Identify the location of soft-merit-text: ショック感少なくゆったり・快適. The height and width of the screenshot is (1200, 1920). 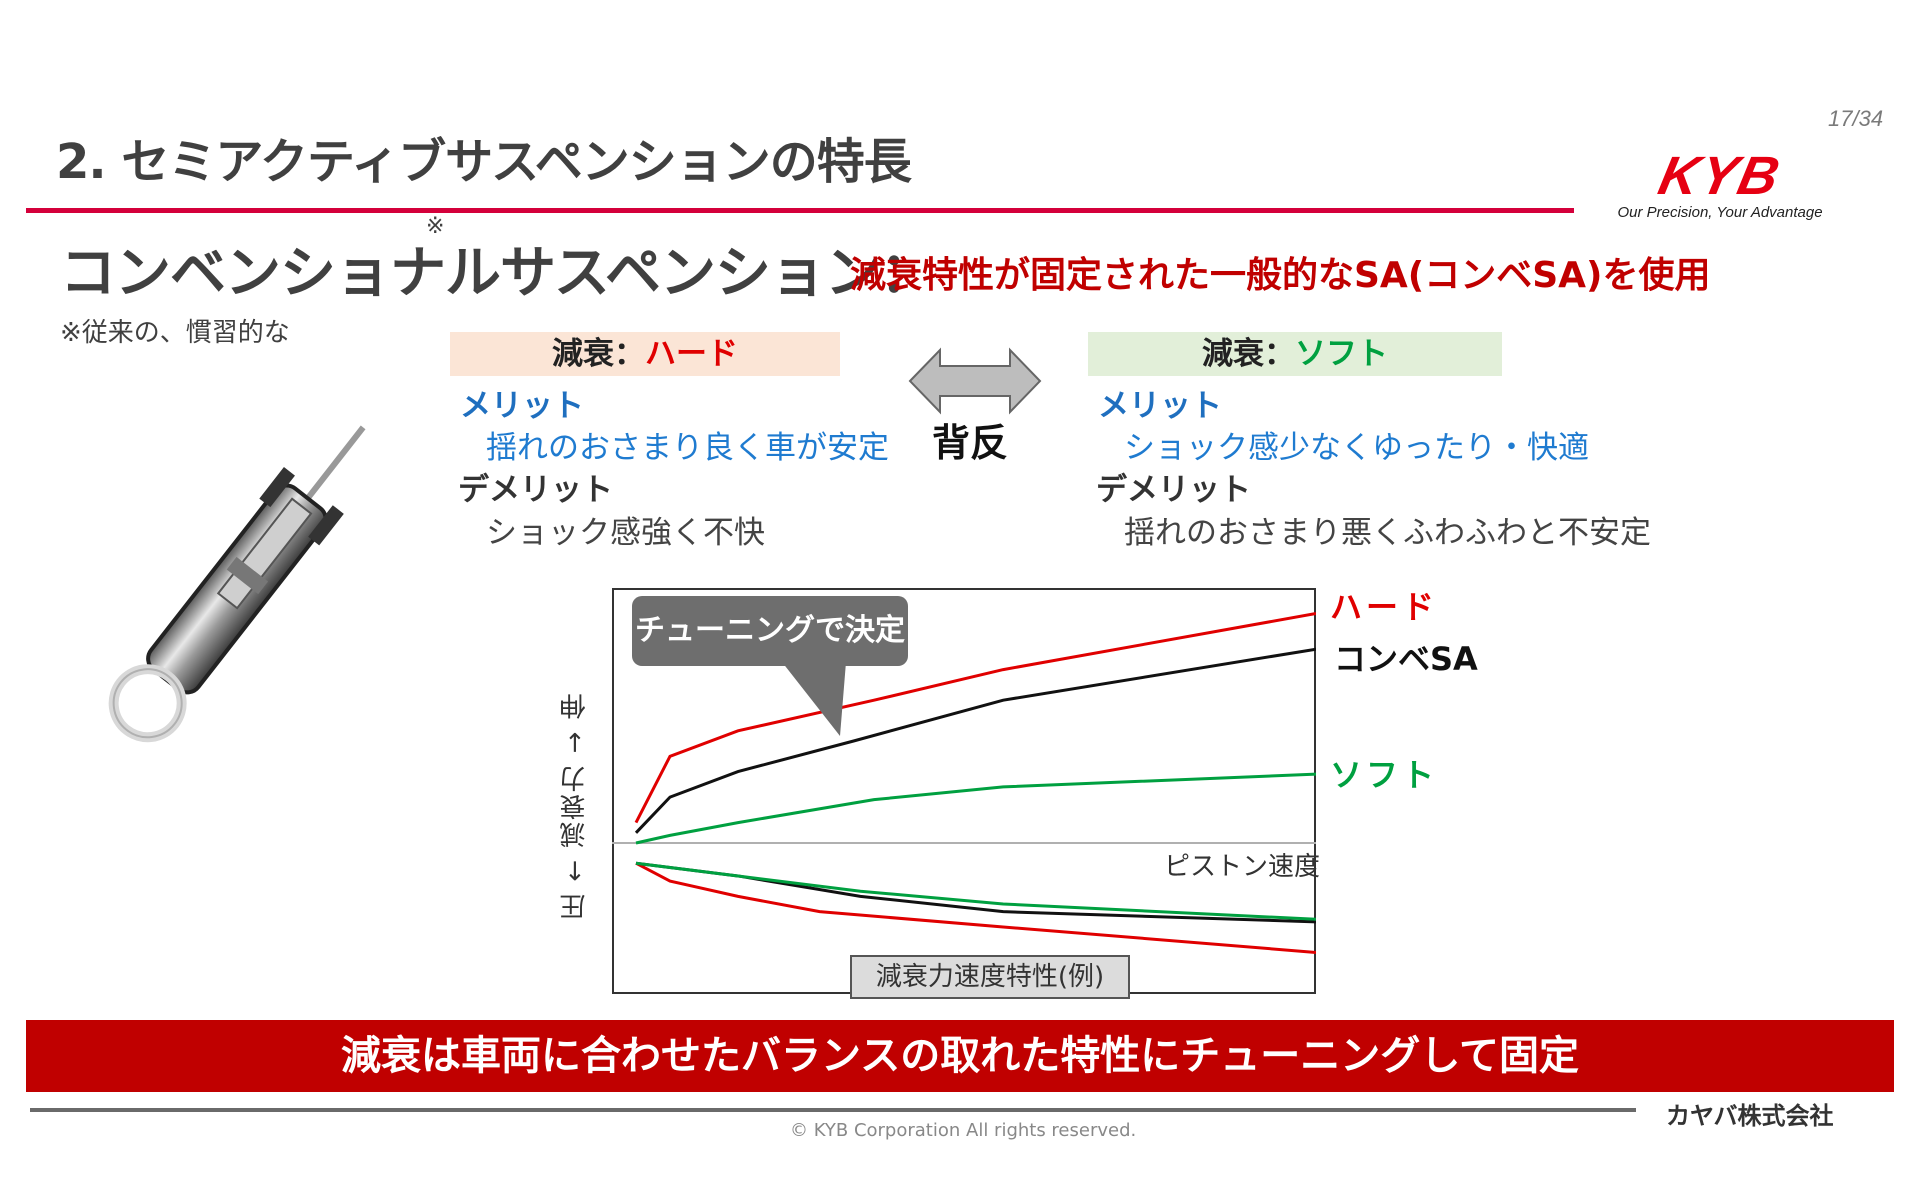
(1356, 448).